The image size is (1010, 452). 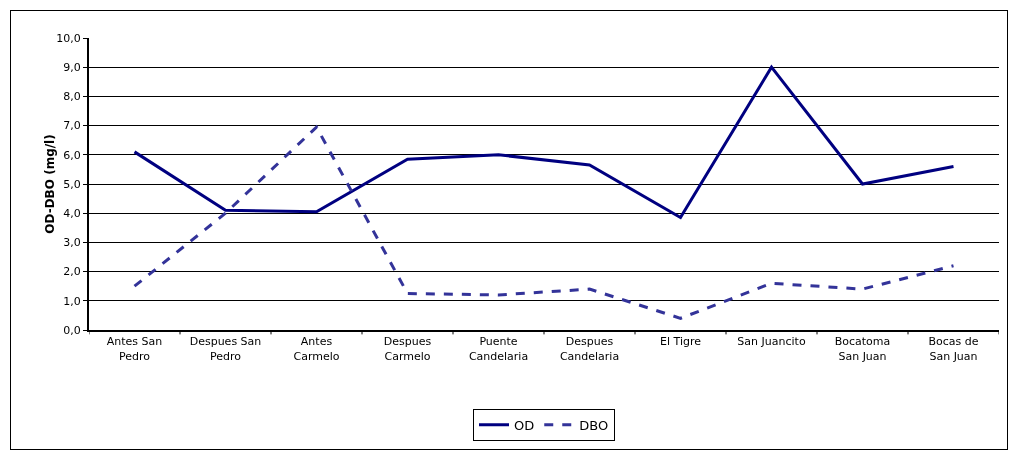 I want to click on x-tick-label: Antes San Pedro, so click(x=134, y=349).